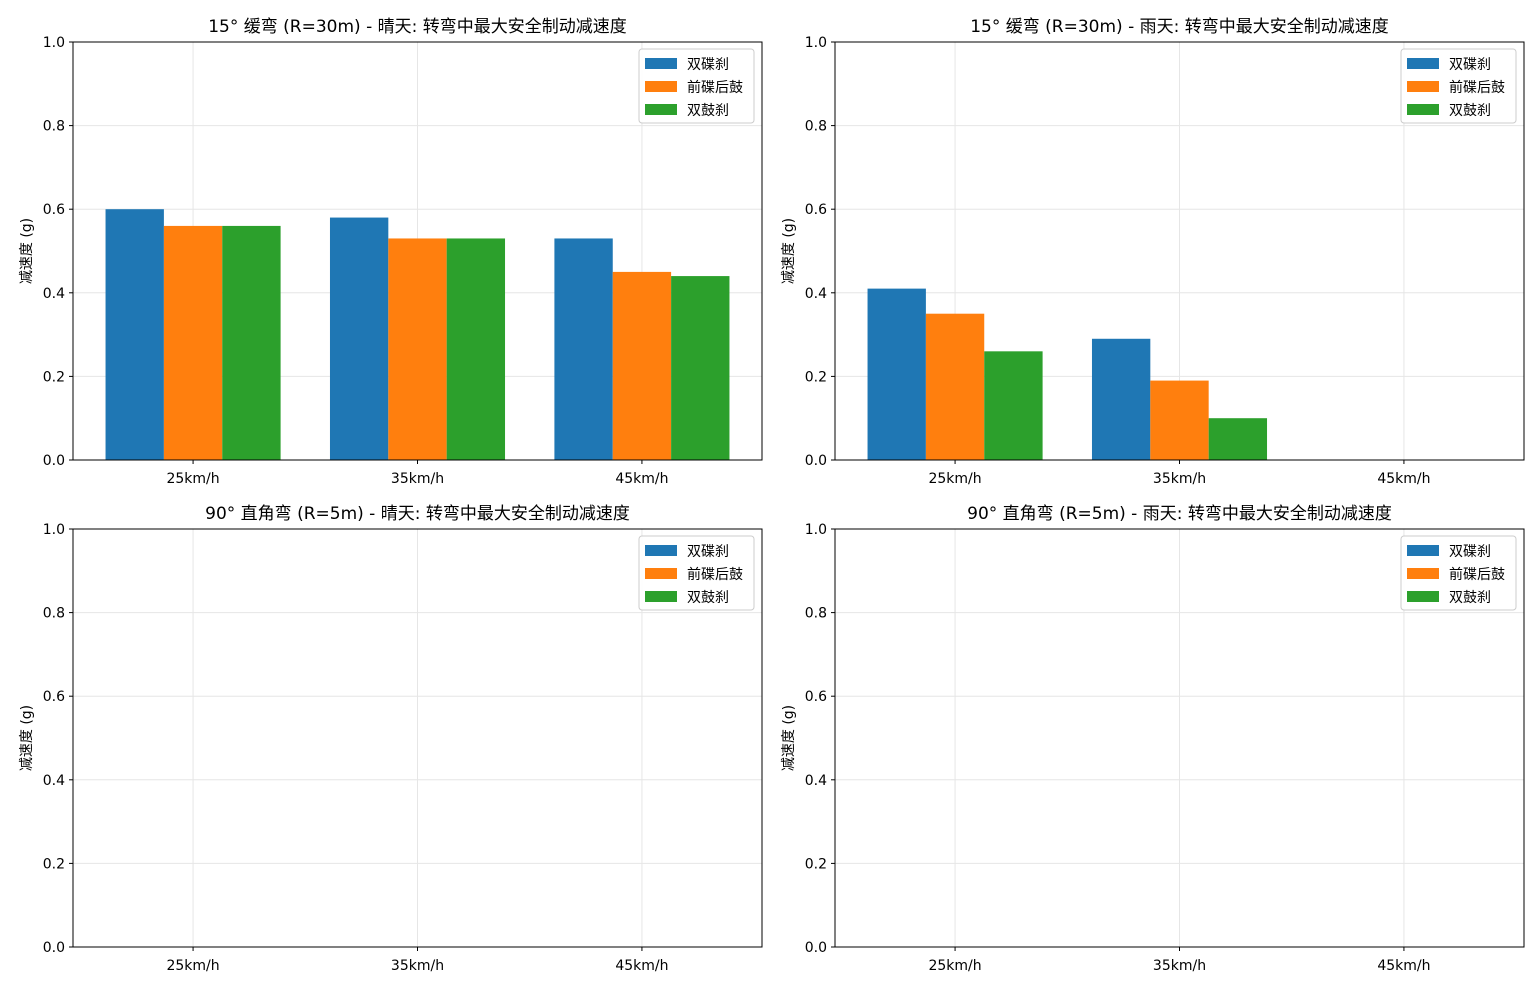 The height and width of the screenshot is (990, 1540). I want to click on chart-title: 15° 缓弯 (R=30m) - 雨天: 转弯中最大安全制动减速度, so click(1179, 27).